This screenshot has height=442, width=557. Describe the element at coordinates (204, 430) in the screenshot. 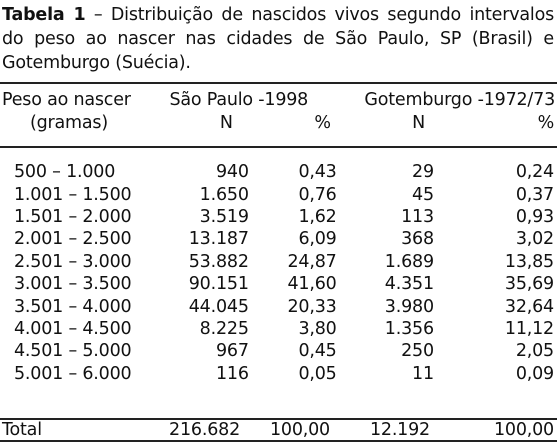

I see `total-sp-n: 216.682` at that location.